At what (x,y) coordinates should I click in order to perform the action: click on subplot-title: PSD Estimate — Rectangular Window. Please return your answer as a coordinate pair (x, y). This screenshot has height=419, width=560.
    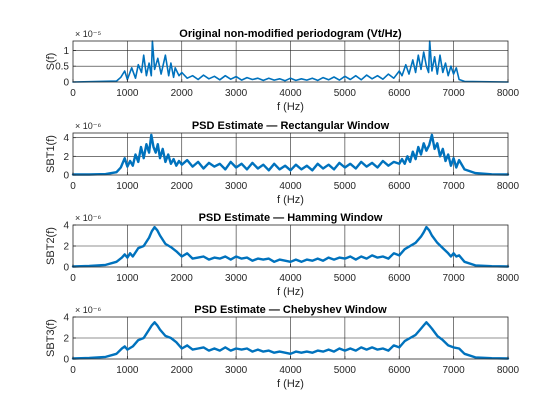
    Looking at the image, I should click on (291, 126).